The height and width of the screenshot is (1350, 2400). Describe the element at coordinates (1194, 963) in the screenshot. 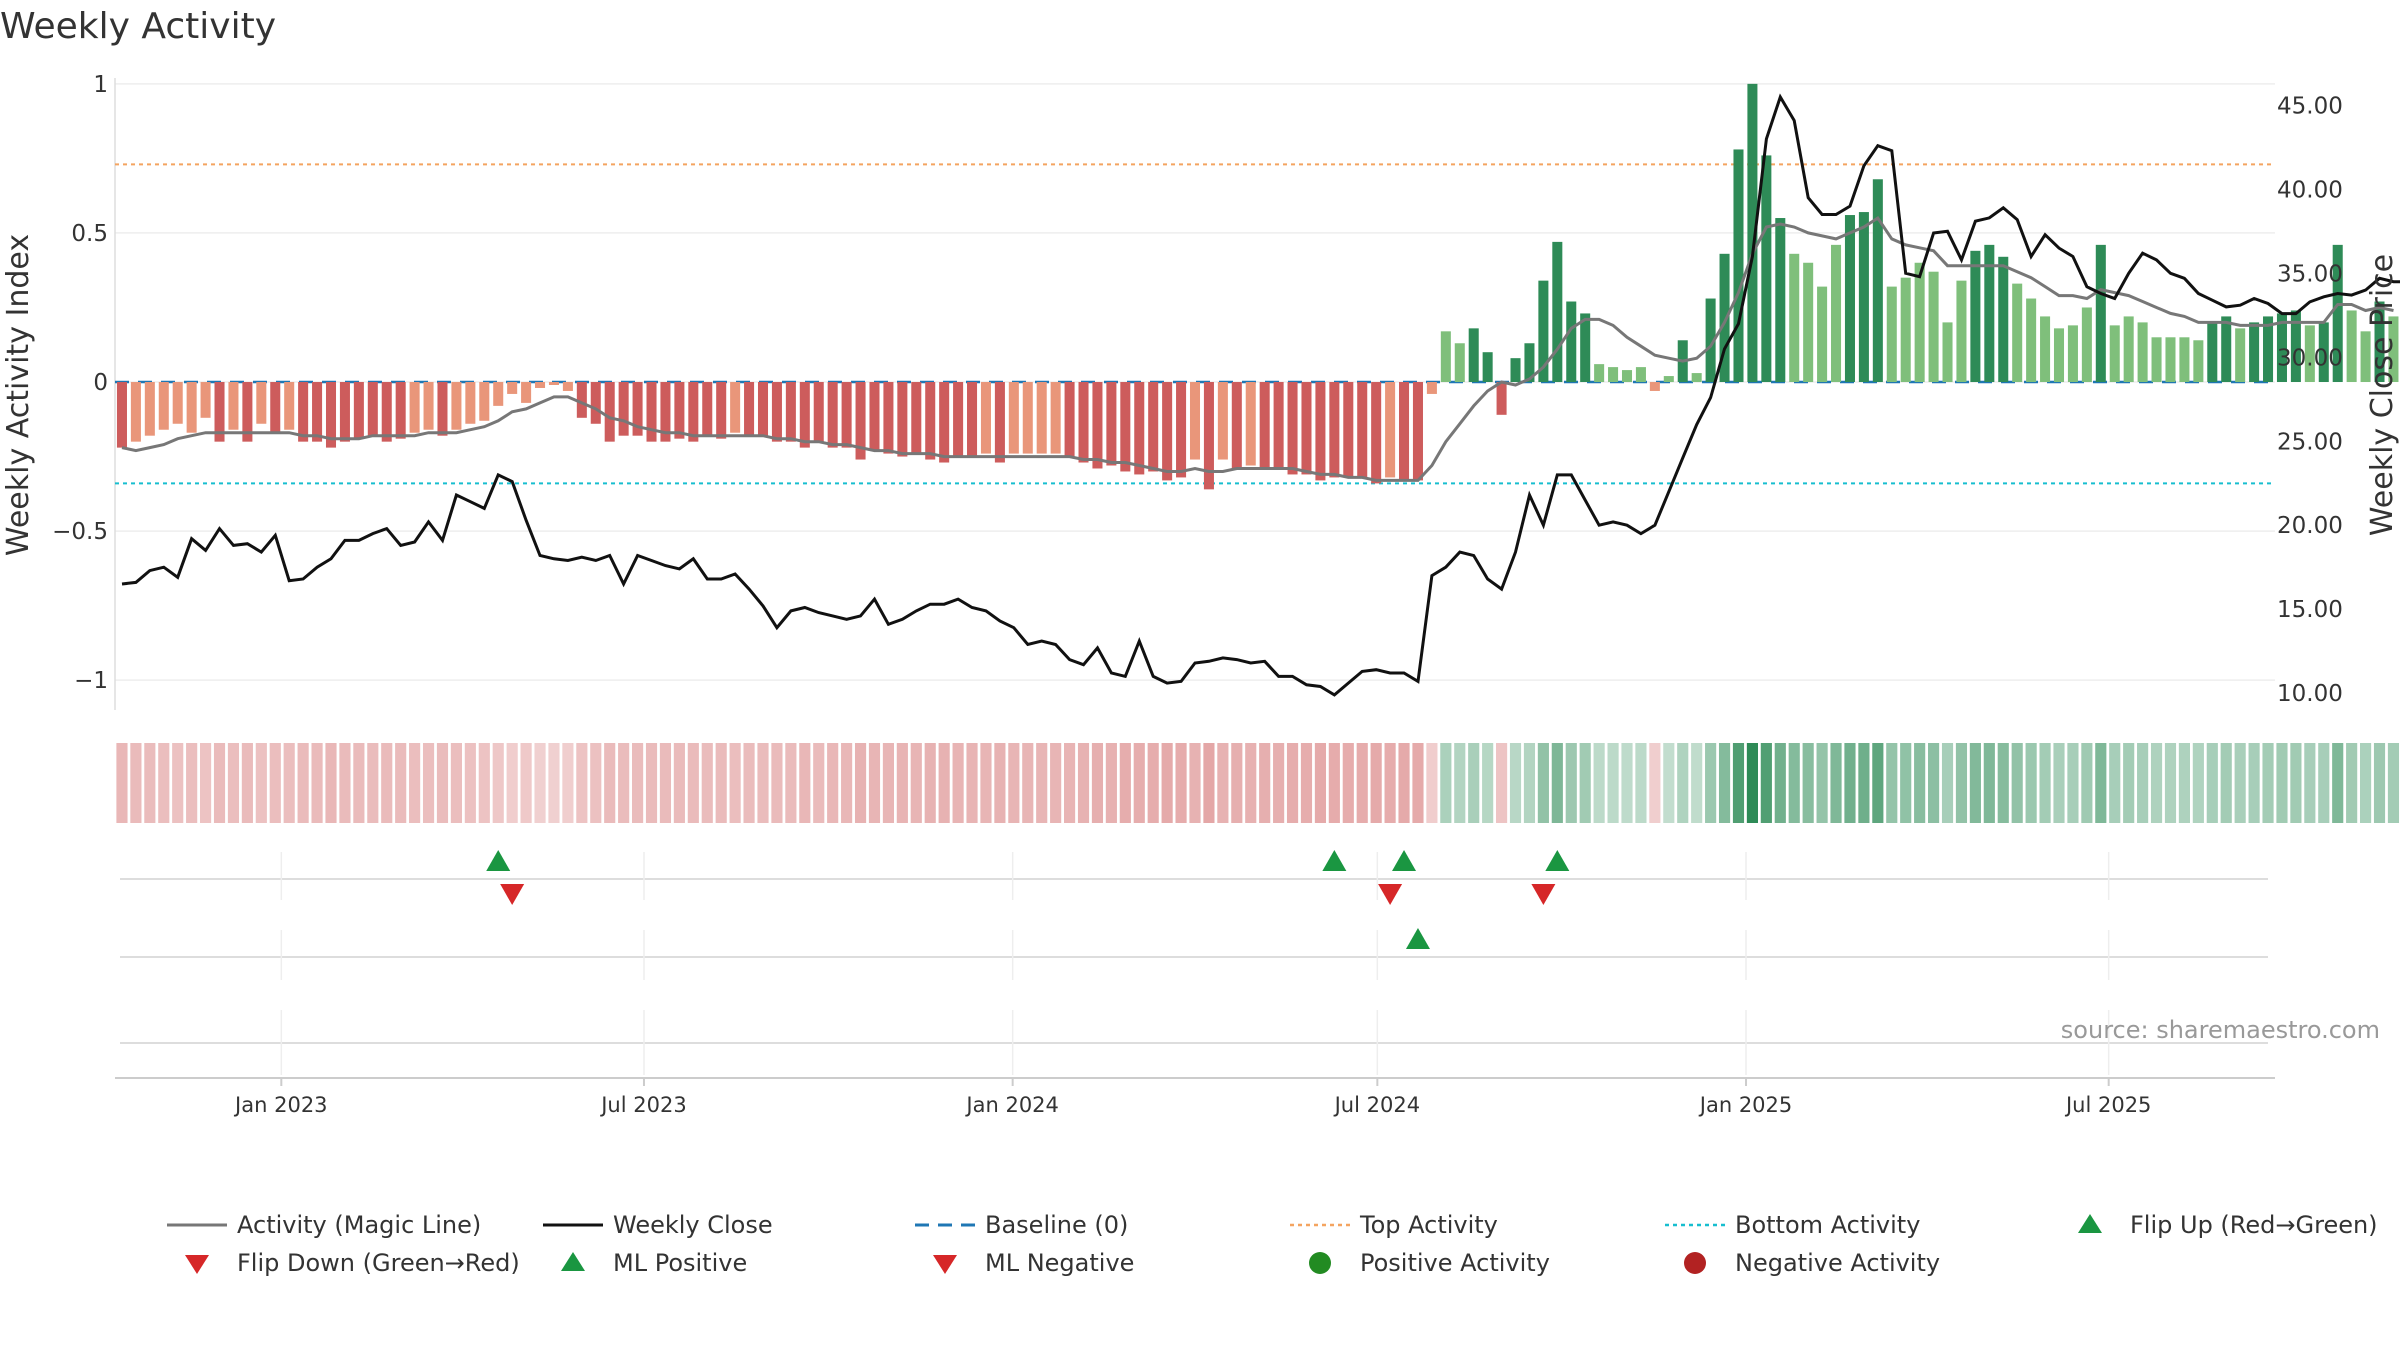

I see `marker-rows` at that location.